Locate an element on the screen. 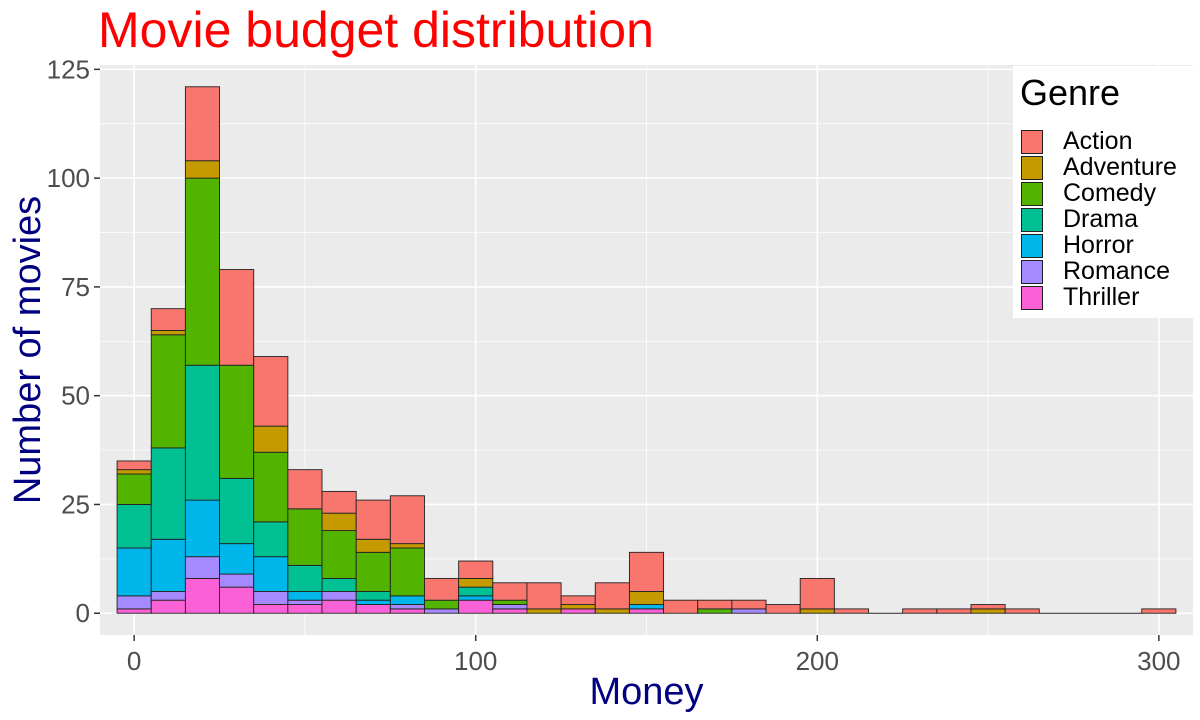 This screenshot has width=1200, height=720. y-tick-label: 0 is located at coordinates (83, 613).